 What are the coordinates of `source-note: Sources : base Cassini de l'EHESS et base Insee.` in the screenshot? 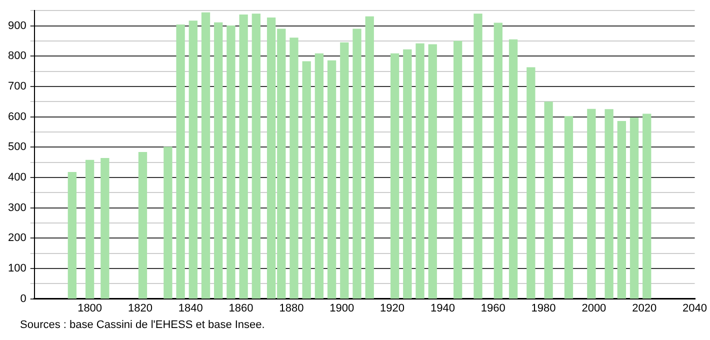 It's located at (142, 325).